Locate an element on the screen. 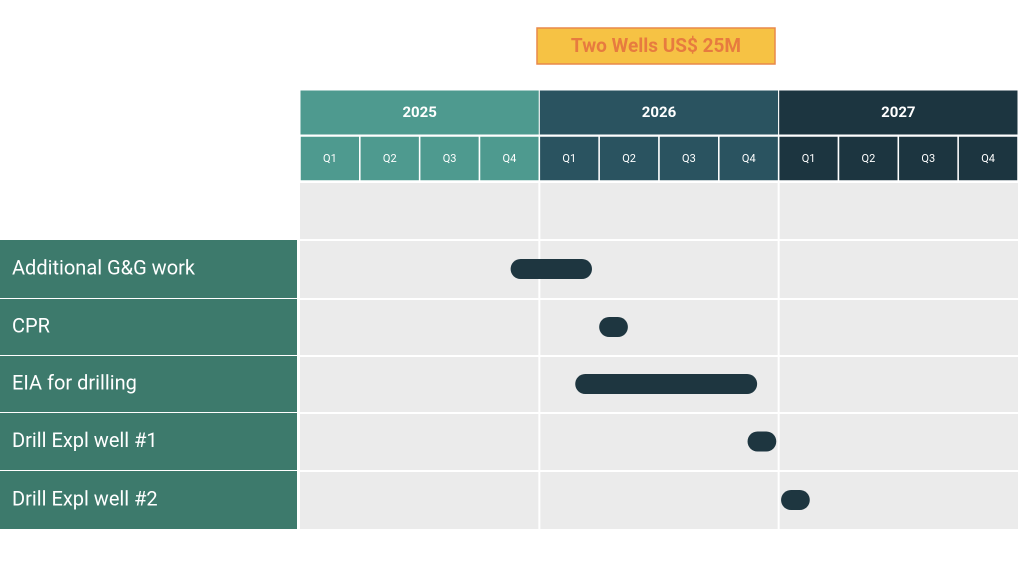 The image size is (1024, 567). year-label: 2025 is located at coordinates (419, 112).